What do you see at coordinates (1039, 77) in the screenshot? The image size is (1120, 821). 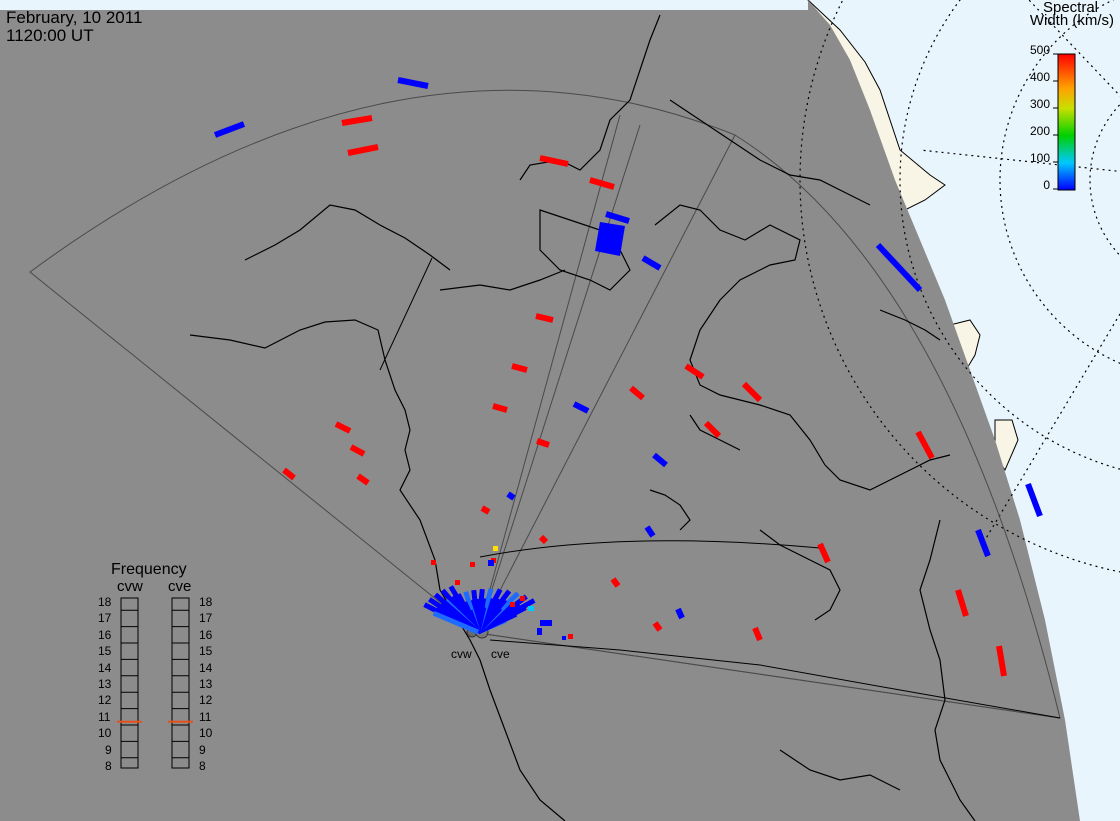 I see `colorbar-tick-label: 400` at bounding box center [1039, 77].